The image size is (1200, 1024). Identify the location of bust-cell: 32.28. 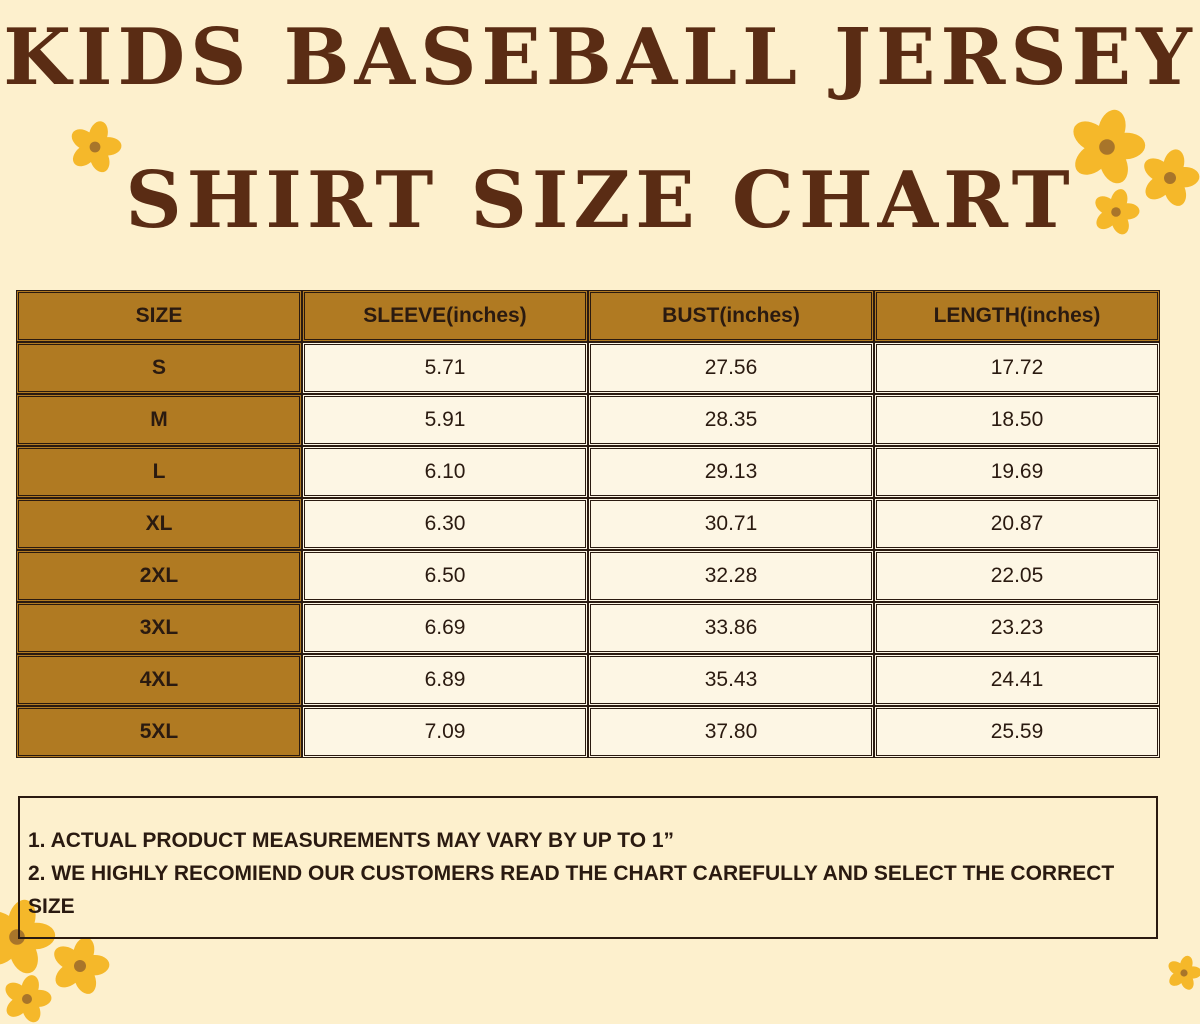
(731, 576).